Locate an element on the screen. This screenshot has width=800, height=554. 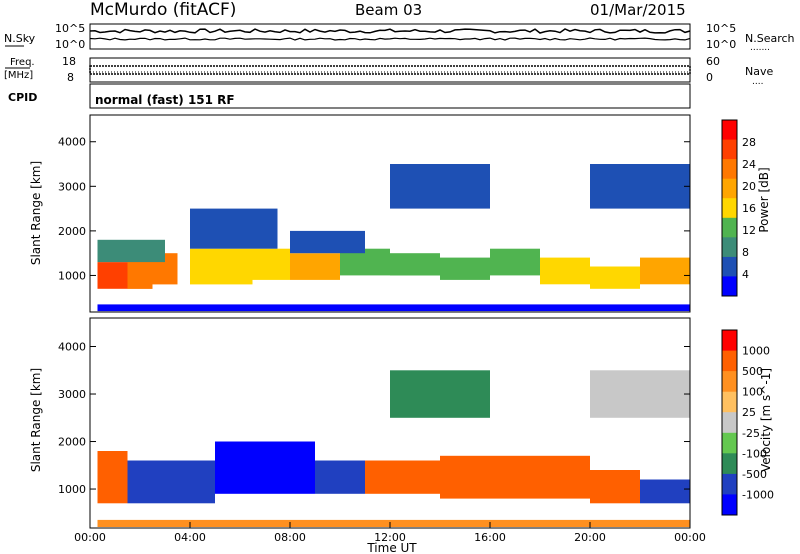
x-axis-label: Time UT is located at coordinates (391, 547).